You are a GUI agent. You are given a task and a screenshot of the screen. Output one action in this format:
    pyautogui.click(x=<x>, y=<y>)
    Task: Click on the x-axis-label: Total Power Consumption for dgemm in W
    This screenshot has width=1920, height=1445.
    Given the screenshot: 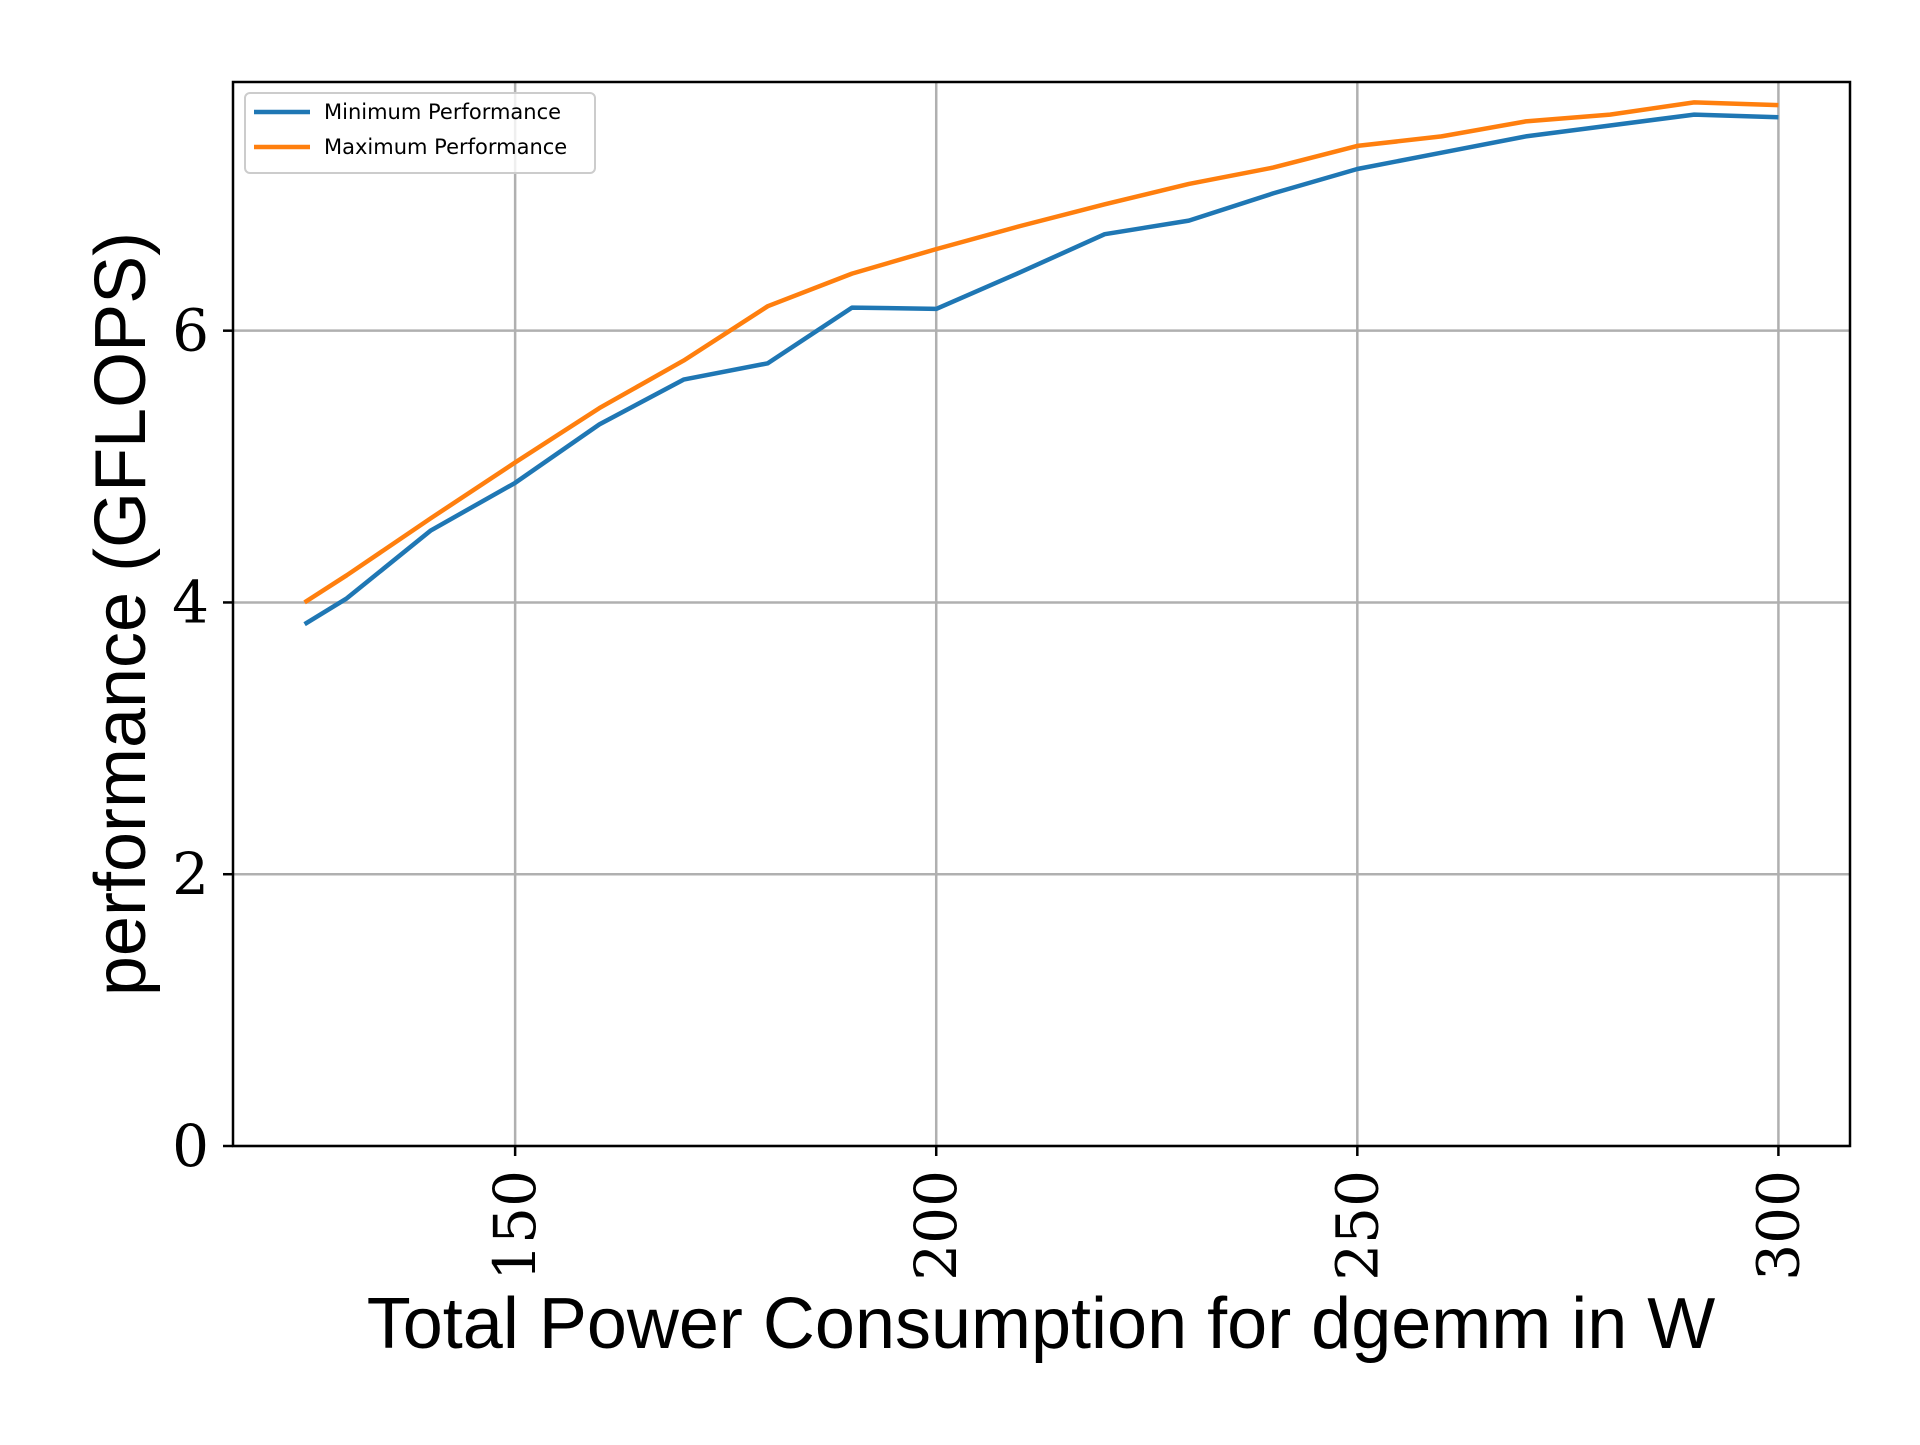 What is the action you would take?
    pyautogui.click(x=1041, y=1324)
    